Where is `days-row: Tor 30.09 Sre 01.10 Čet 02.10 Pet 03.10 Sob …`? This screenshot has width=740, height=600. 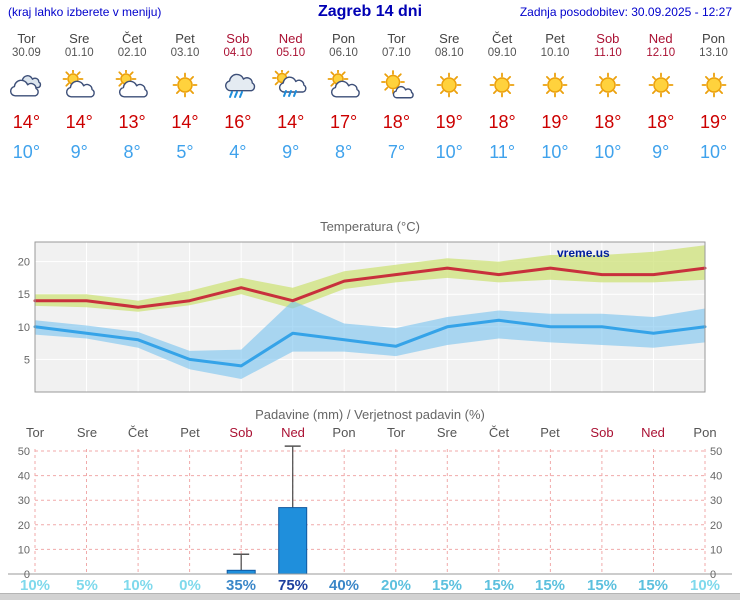
days-row: Tor 30.09 Sre 01.10 Čet 02.10 Pet 03.10 Sob … is located at coordinates (370, 45).